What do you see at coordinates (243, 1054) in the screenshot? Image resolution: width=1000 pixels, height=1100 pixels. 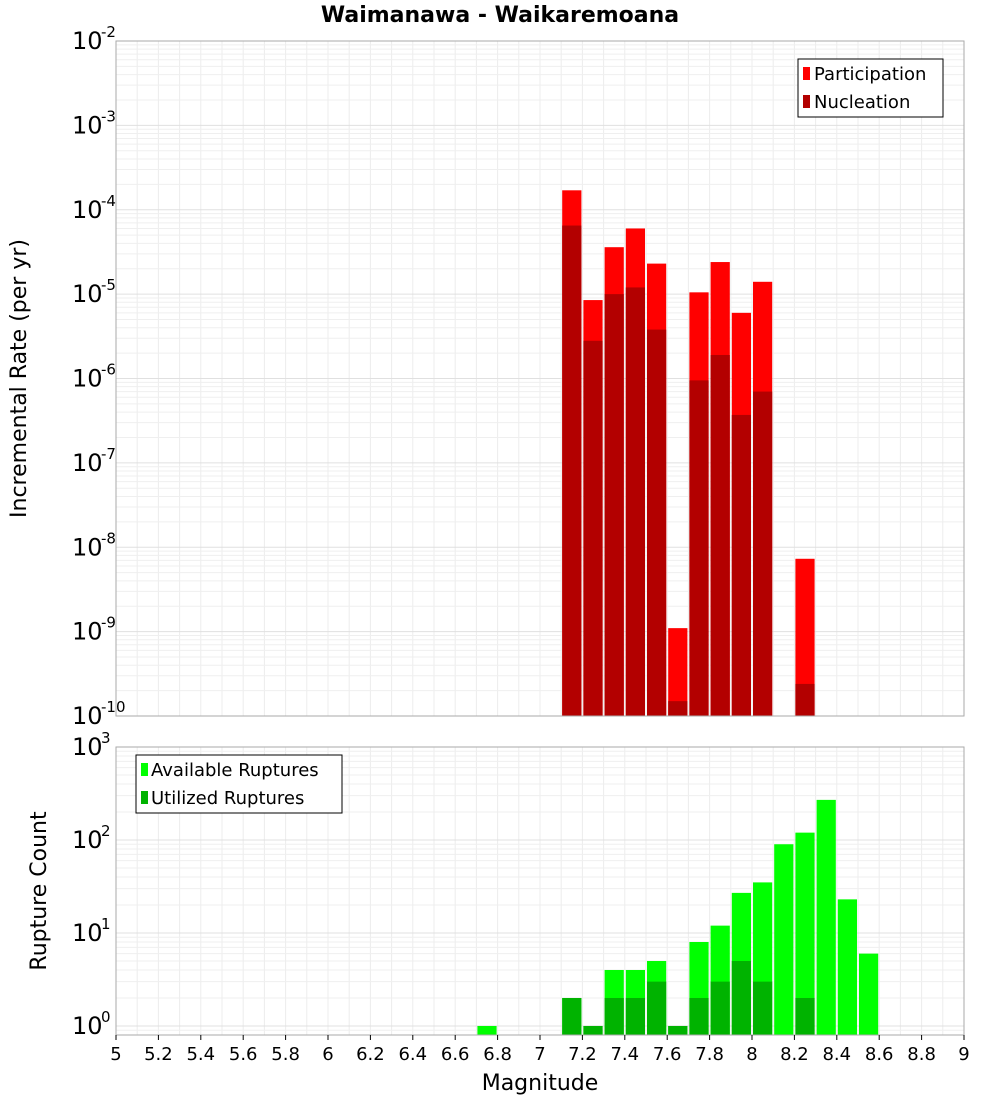 I see `x-tick-label: 5.6` at bounding box center [243, 1054].